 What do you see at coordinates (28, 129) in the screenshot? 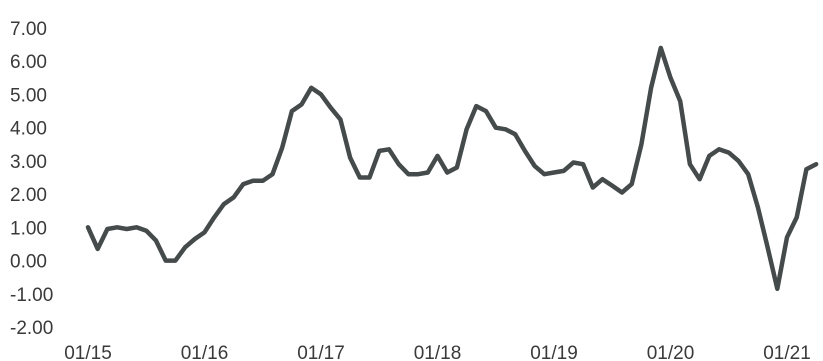
I see `y-tick-label: 4.00` at bounding box center [28, 129].